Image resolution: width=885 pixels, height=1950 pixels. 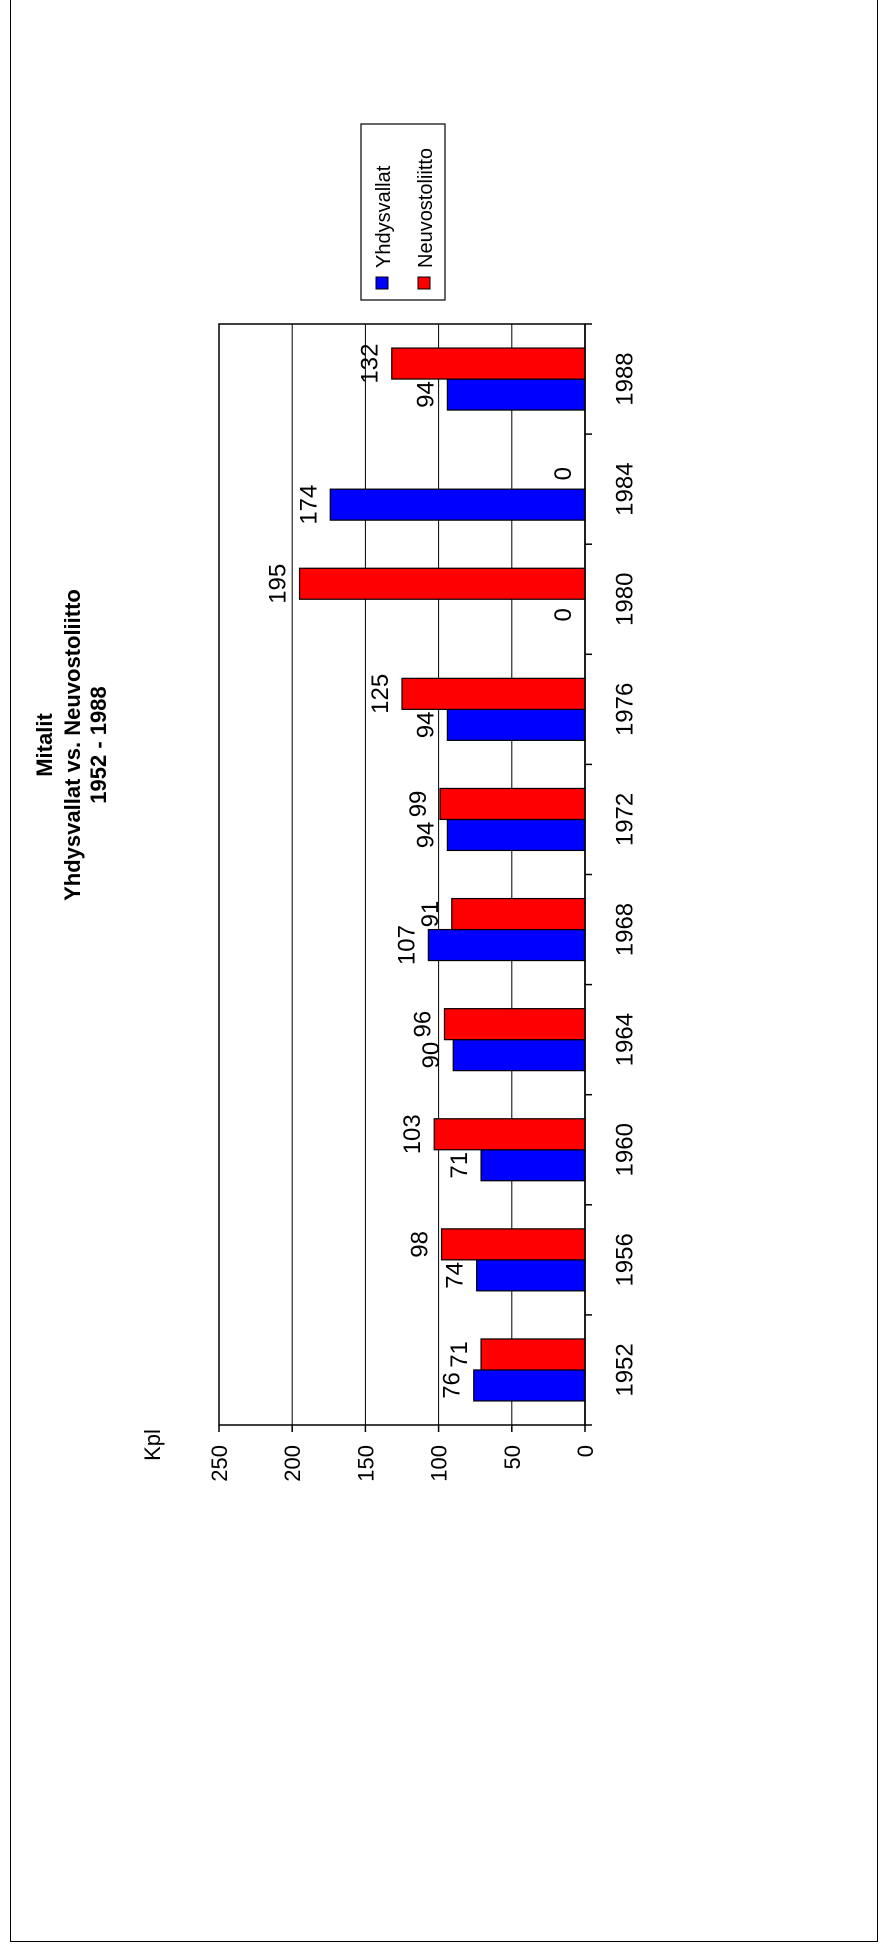 I want to click on data-label: 98, so click(x=420, y=1244).